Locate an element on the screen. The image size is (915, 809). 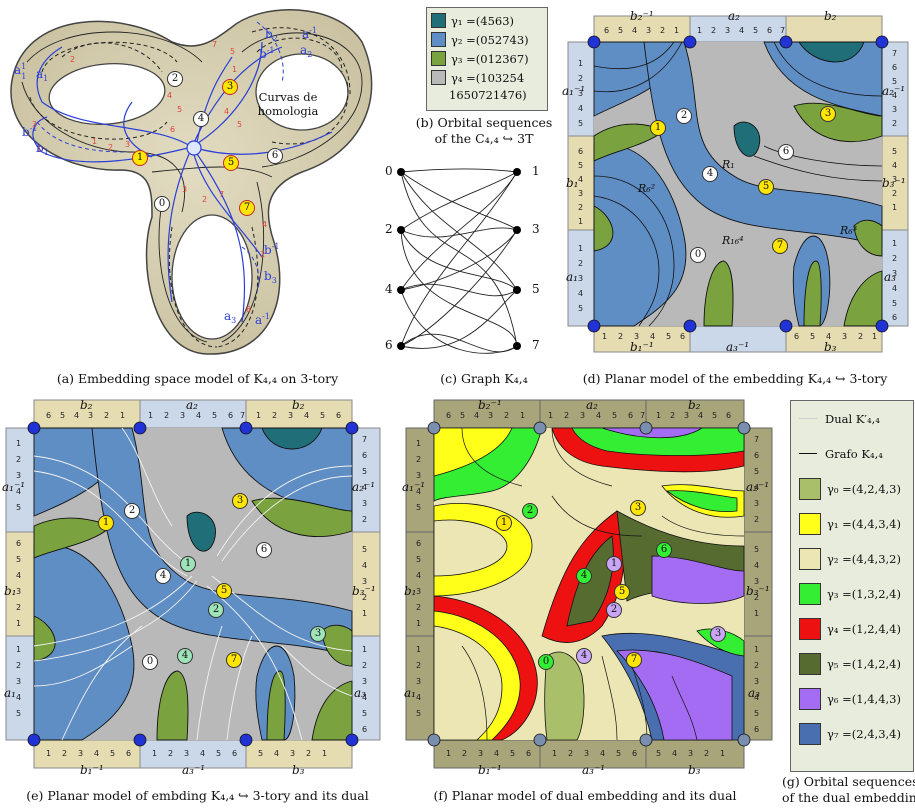
gamma4-label: γ₄ =(1,2,4,4) is located at coordinates (864, 628).